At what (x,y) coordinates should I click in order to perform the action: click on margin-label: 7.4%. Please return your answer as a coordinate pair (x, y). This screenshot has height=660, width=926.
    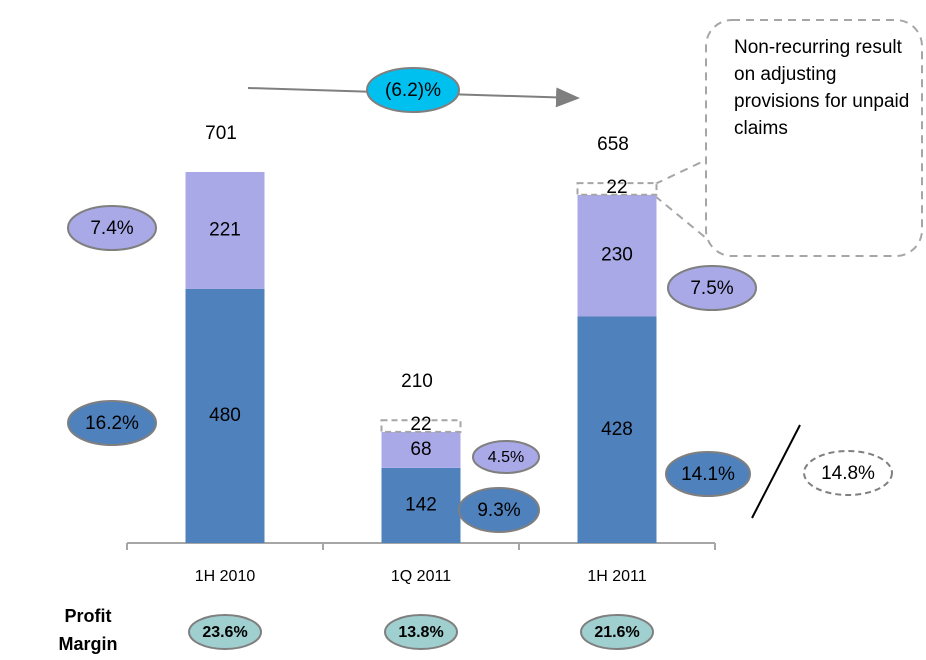
    Looking at the image, I should click on (111, 228).